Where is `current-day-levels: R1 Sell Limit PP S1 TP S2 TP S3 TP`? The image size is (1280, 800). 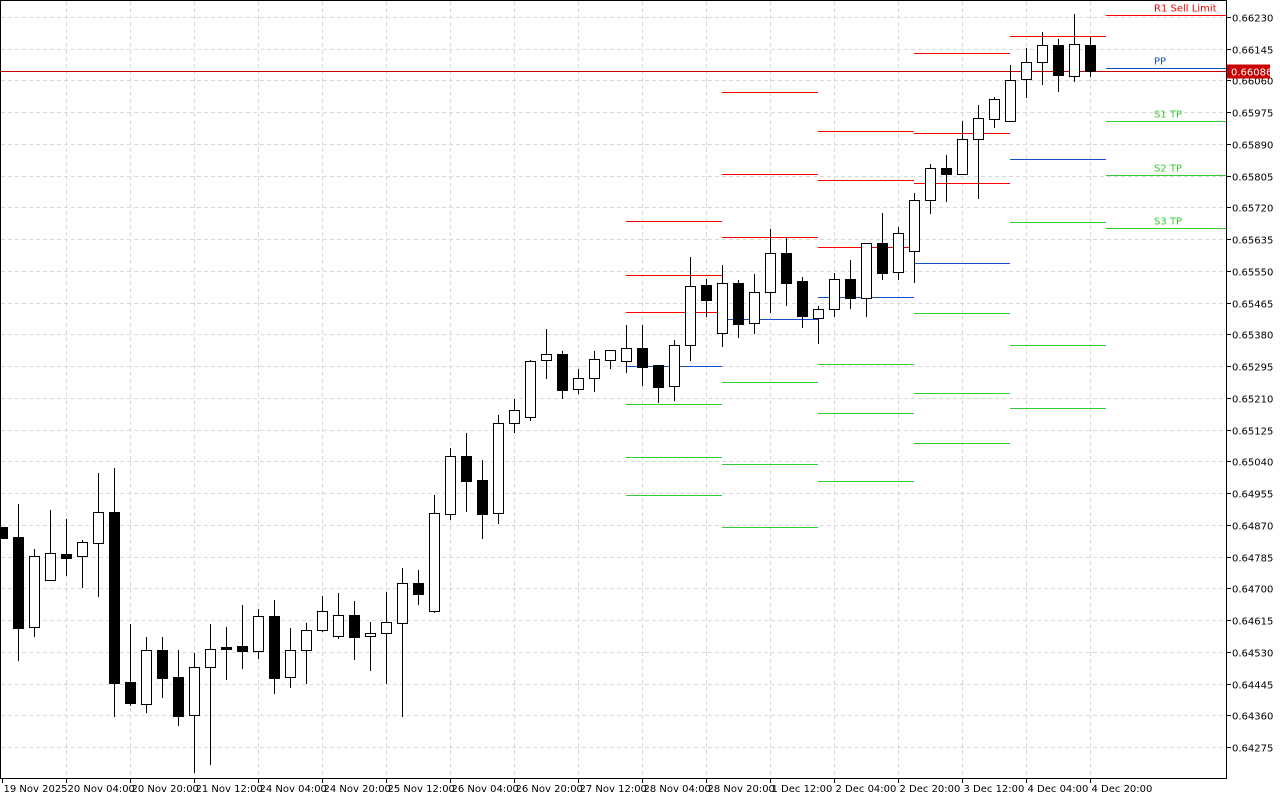
current-day-levels: R1 Sell Limit PP S1 TP S2 TP S3 TP is located at coordinates (1166, 116).